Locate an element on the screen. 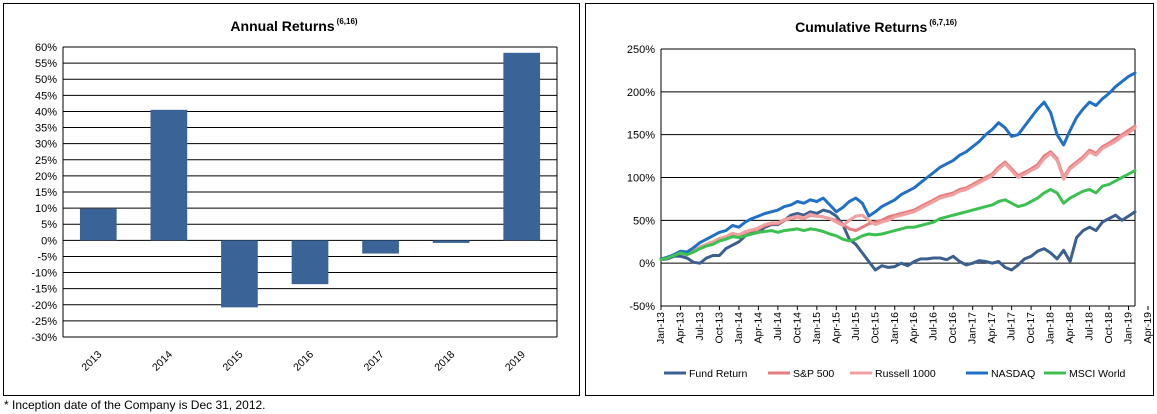  bar-2014 is located at coordinates (169, 175).